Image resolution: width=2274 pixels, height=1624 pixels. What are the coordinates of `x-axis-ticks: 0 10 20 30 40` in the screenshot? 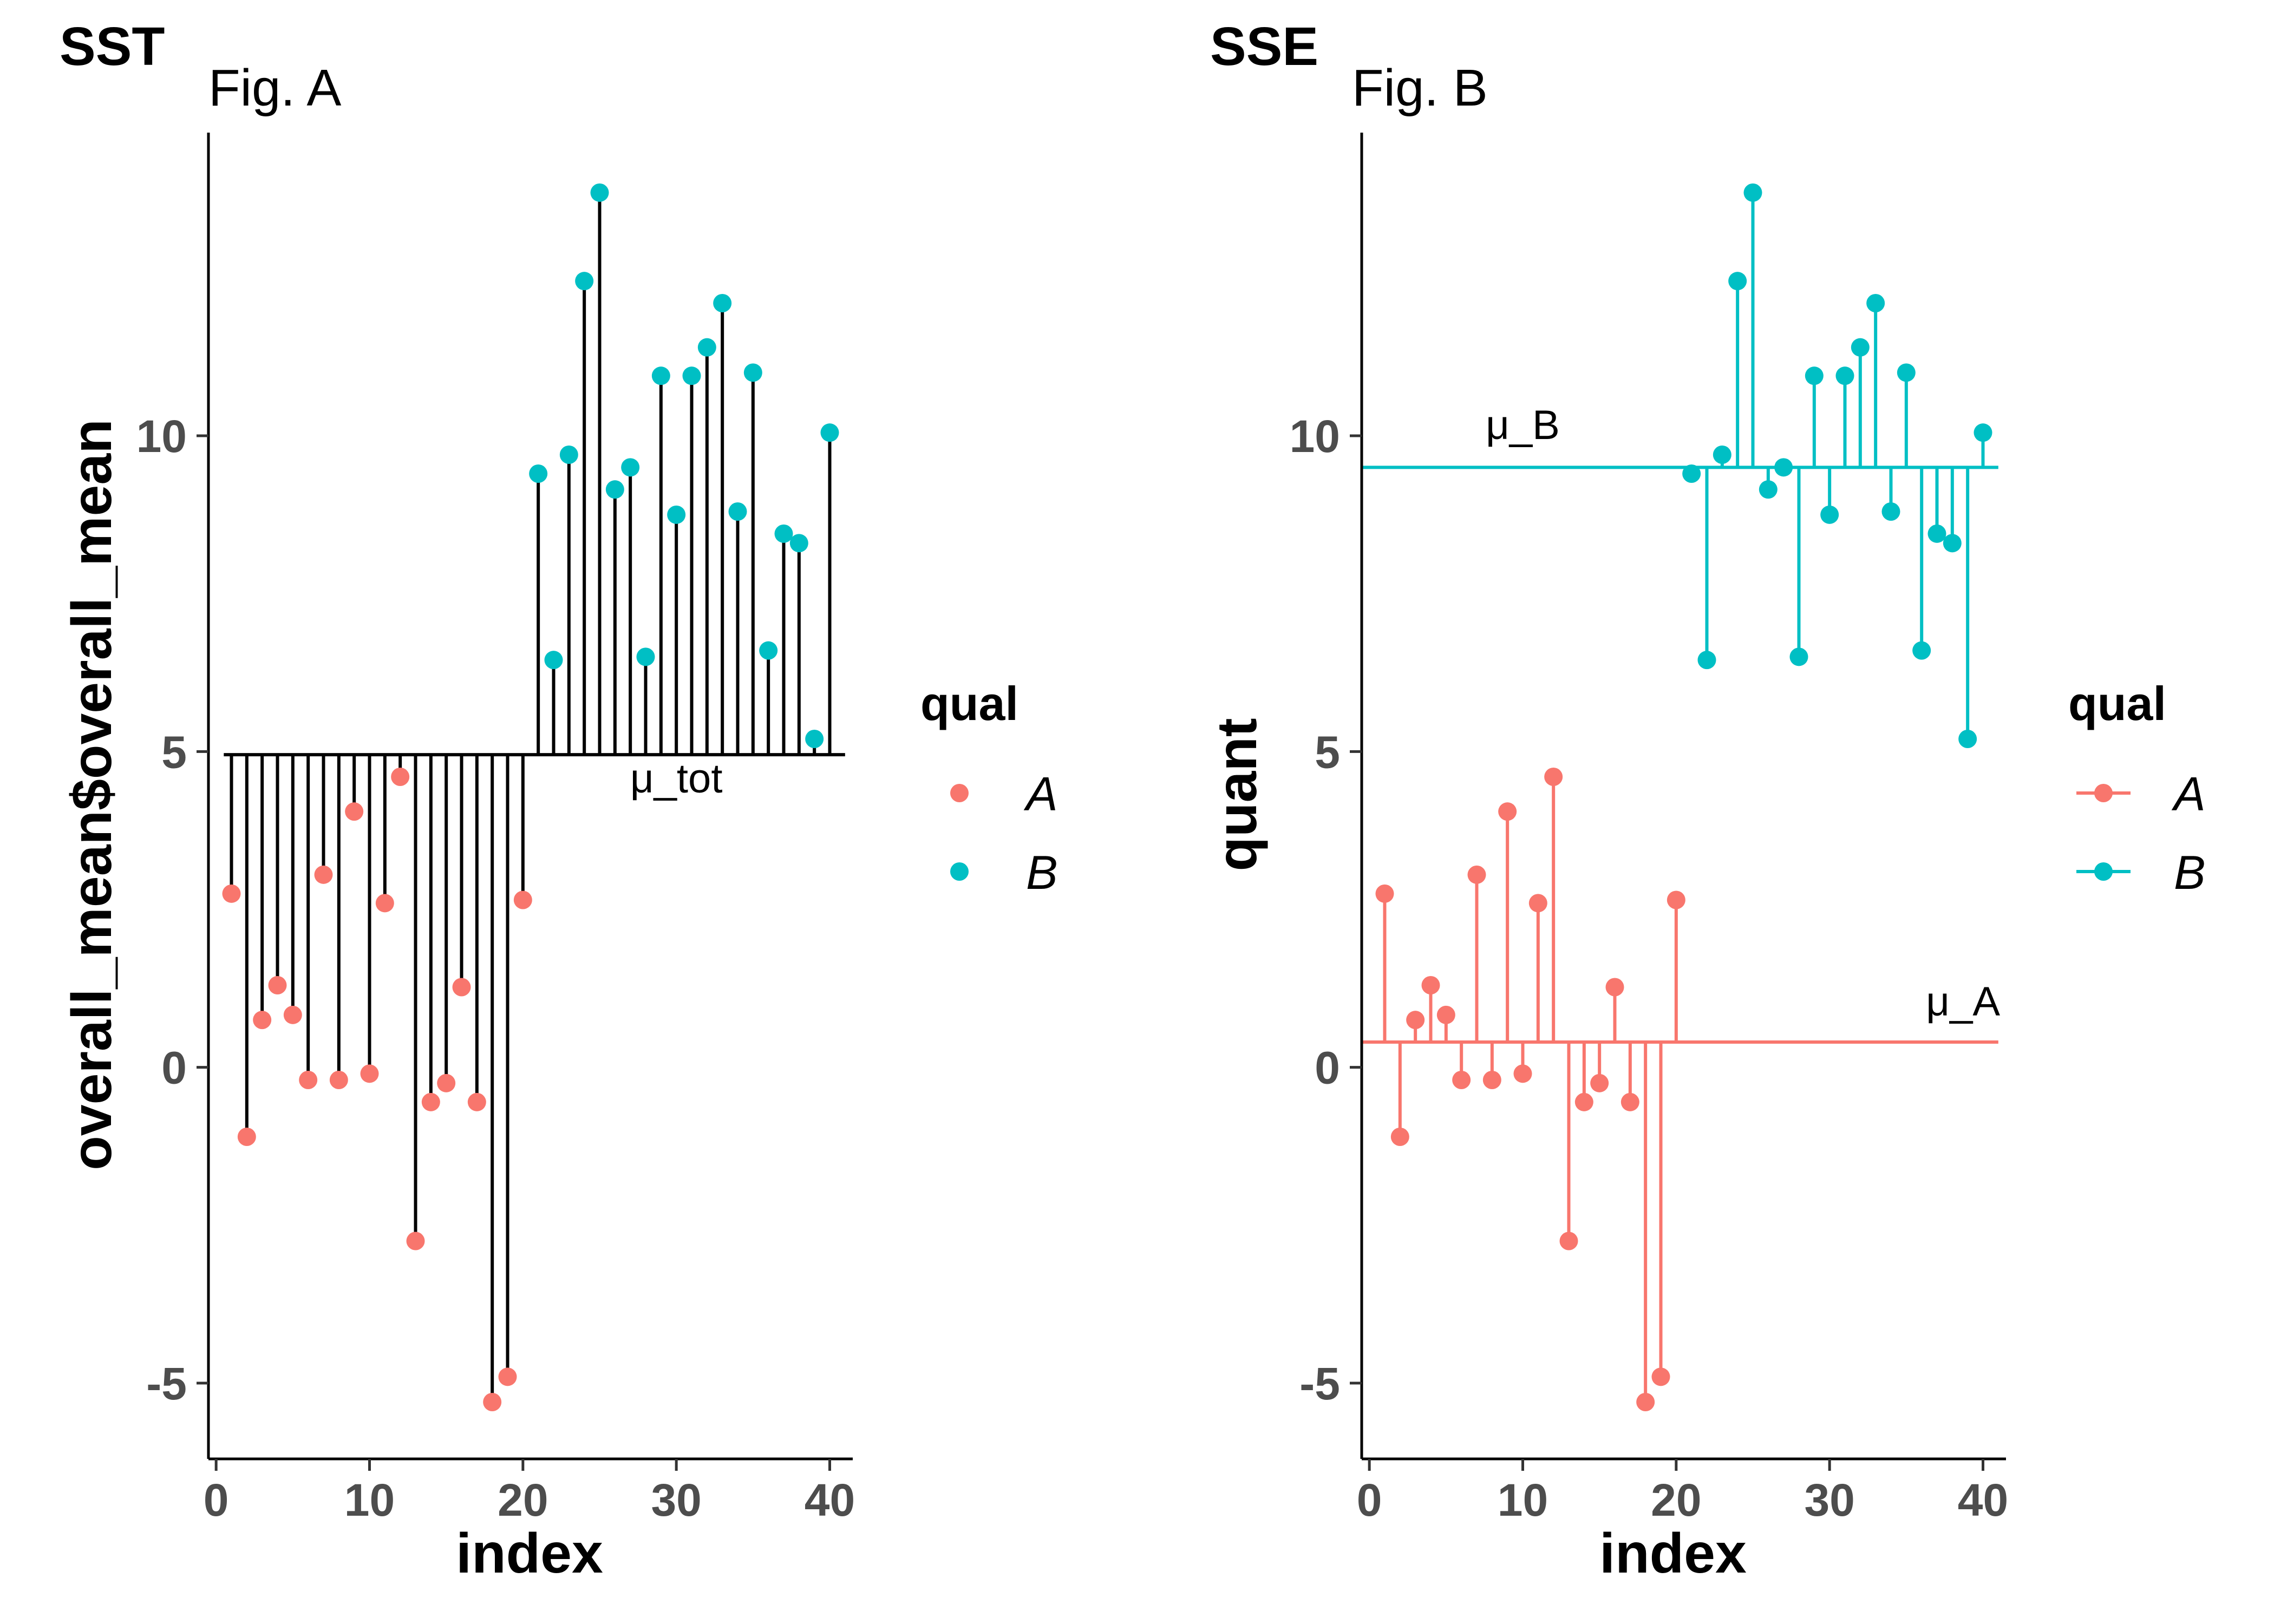 It's located at (1683, 1492).